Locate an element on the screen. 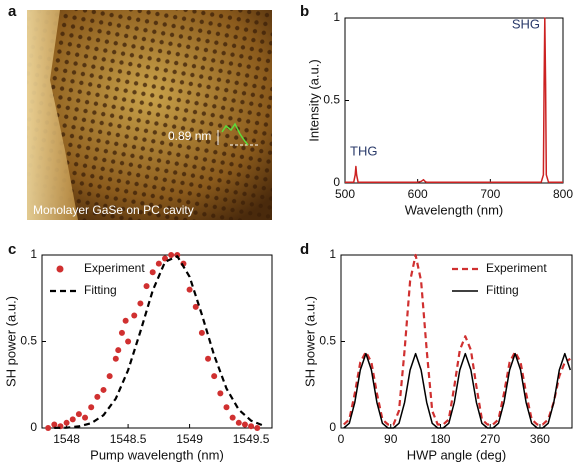 The height and width of the screenshot is (466, 576). legend-marker is located at coordinates (60, 269).